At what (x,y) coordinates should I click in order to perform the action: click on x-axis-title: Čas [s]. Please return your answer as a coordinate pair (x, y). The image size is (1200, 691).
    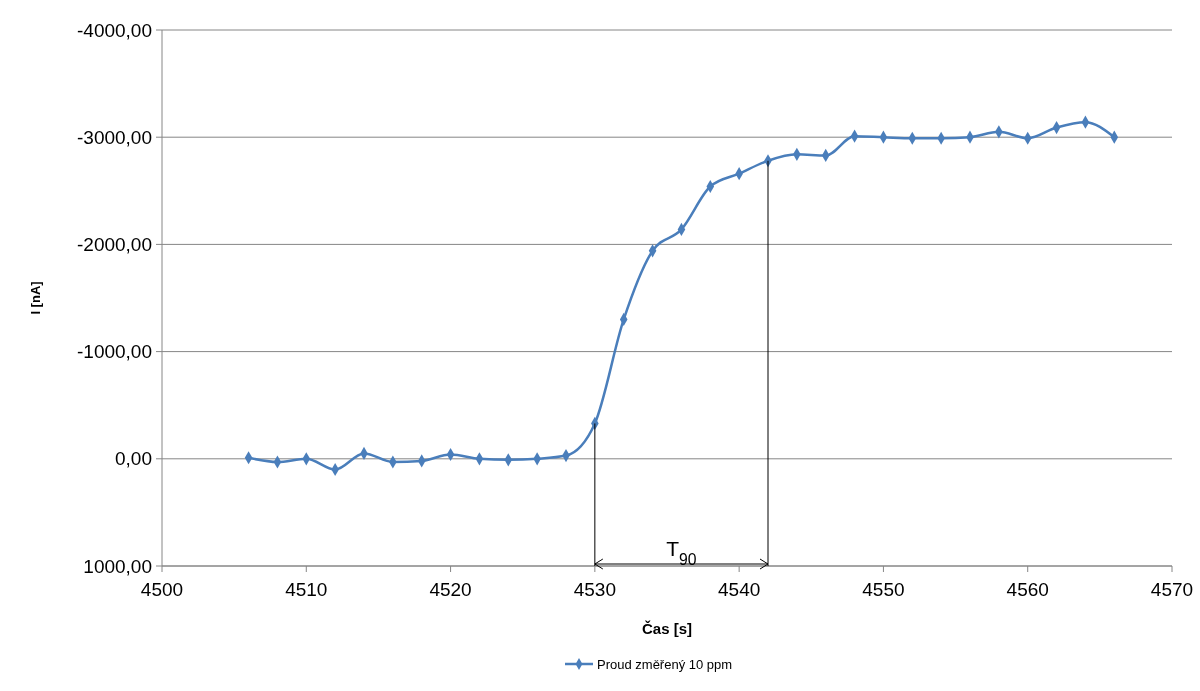
    Looking at the image, I should click on (667, 628).